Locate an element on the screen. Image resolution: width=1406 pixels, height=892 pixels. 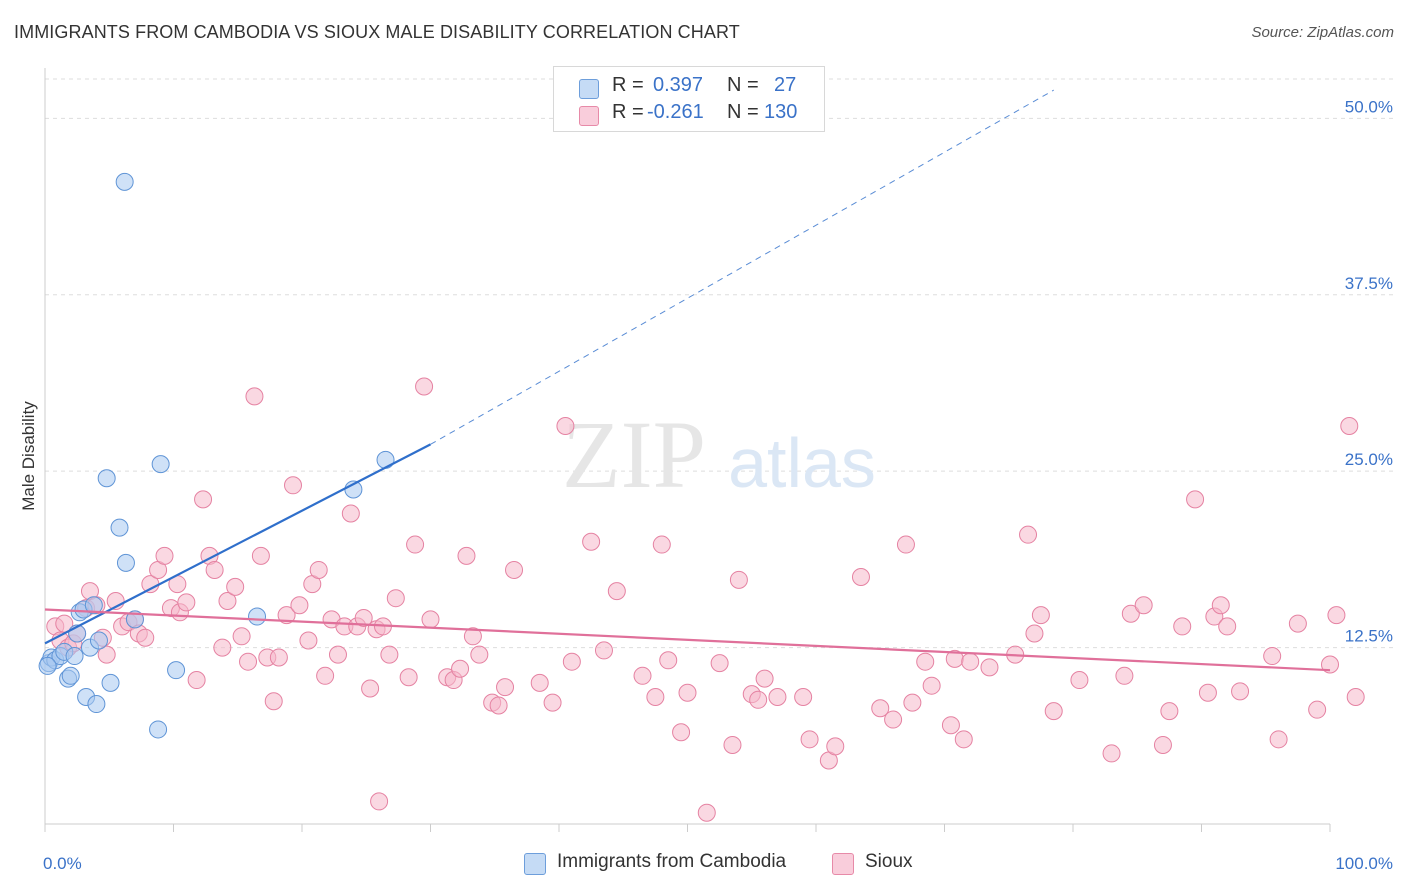
legend: R = 0.397 N = 27 R = -0.261 N = 130 is located at coordinates (689, 99).